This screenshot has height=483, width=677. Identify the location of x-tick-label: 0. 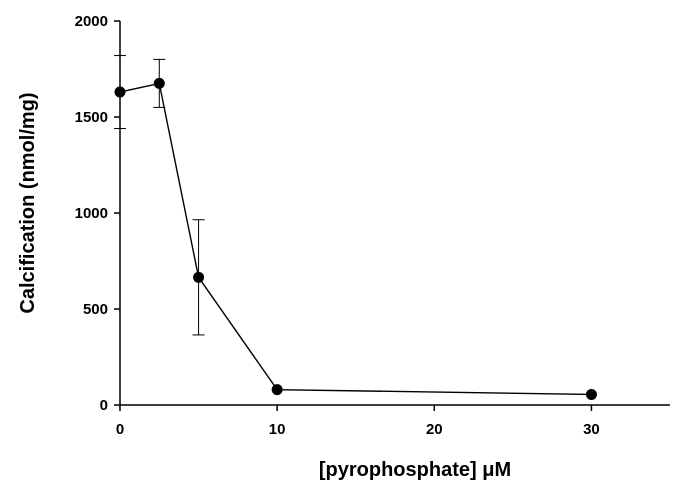
(120, 429).